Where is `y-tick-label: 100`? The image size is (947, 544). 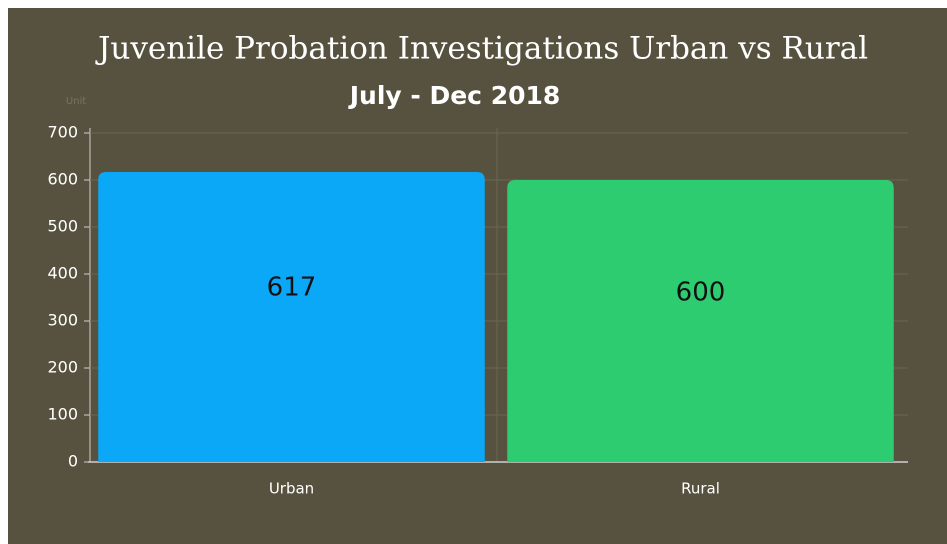 y-tick-label: 100 is located at coordinates (62, 414).